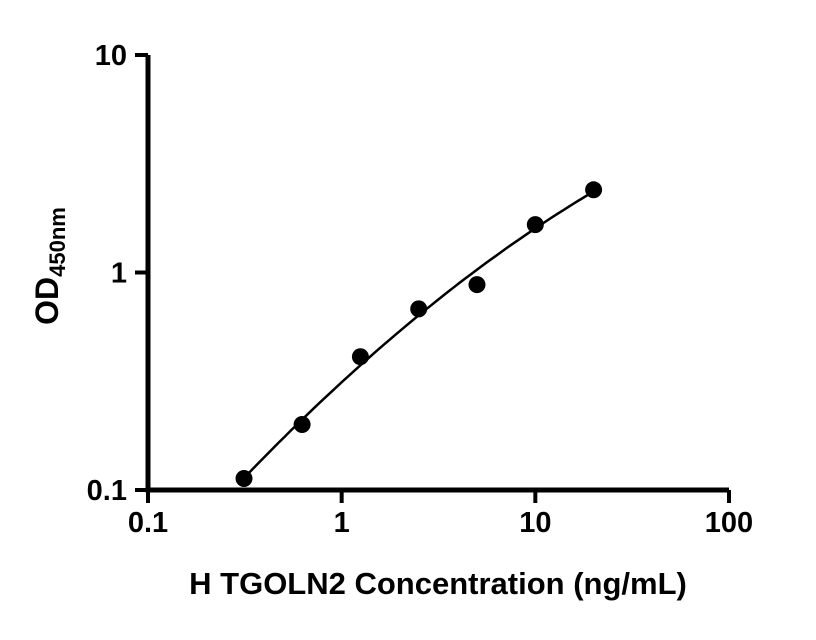  I want to click on x-axis-label: H TGOLN2 Concentration (ng/mL), so click(438, 583).